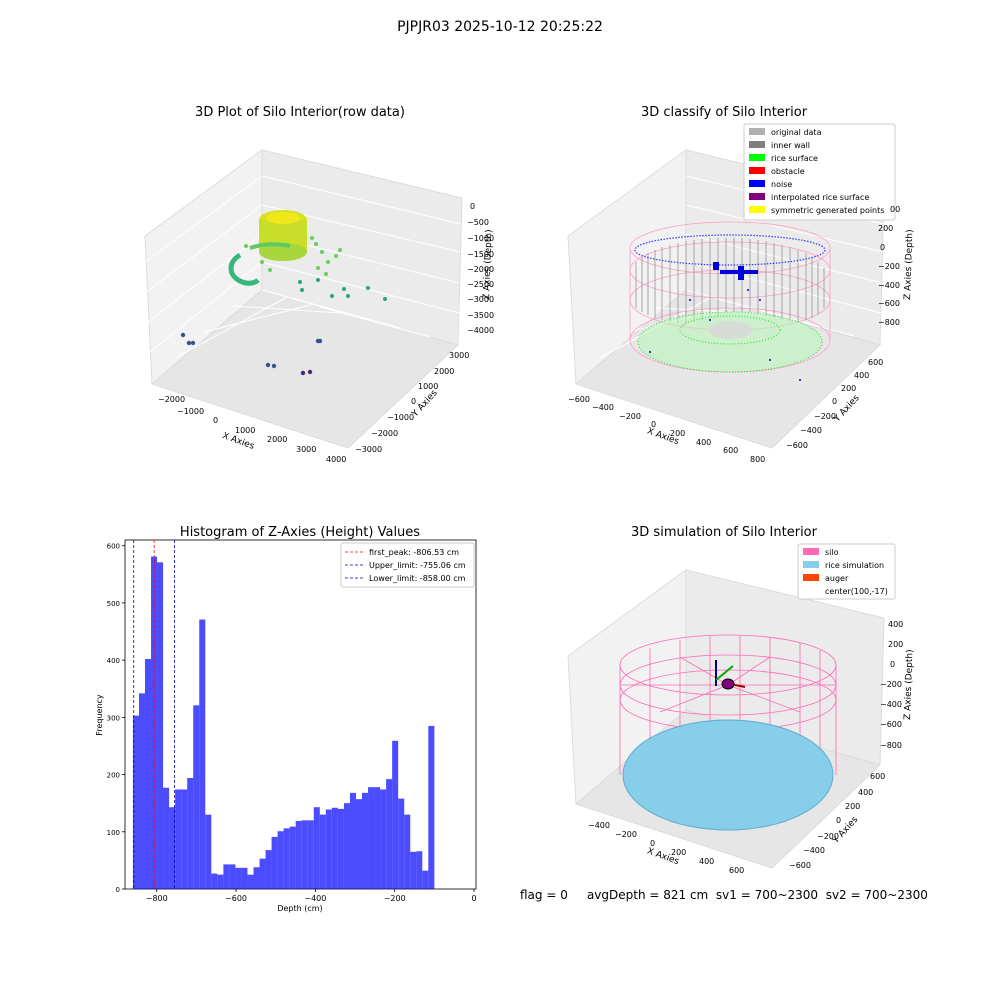 The height and width of the screenshot is (1000, 1000). I want to click on classify-zlabel: Z Axies (Depth), so click(909, 264).